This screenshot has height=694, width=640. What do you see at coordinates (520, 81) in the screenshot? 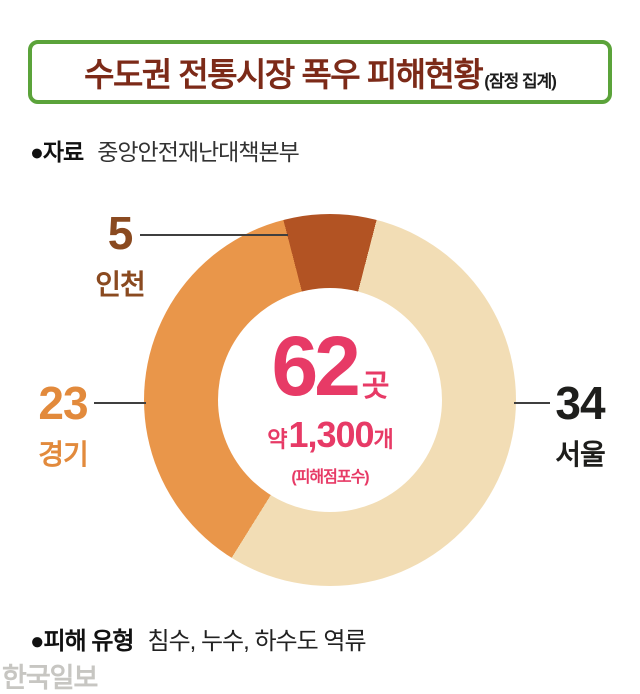
I see `title-subtitle: (잠정 집계)` at bounding box center [520, 81].